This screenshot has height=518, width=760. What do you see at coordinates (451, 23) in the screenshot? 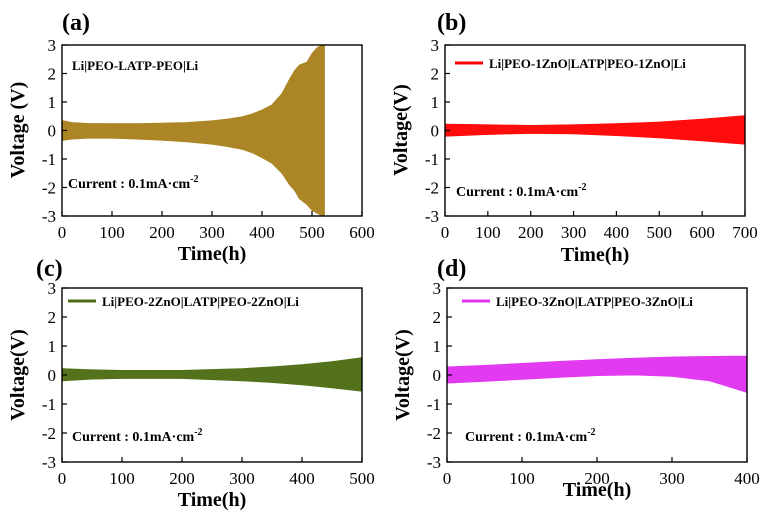
I see `panel-label: (b)` at bounding box center [451, 23].